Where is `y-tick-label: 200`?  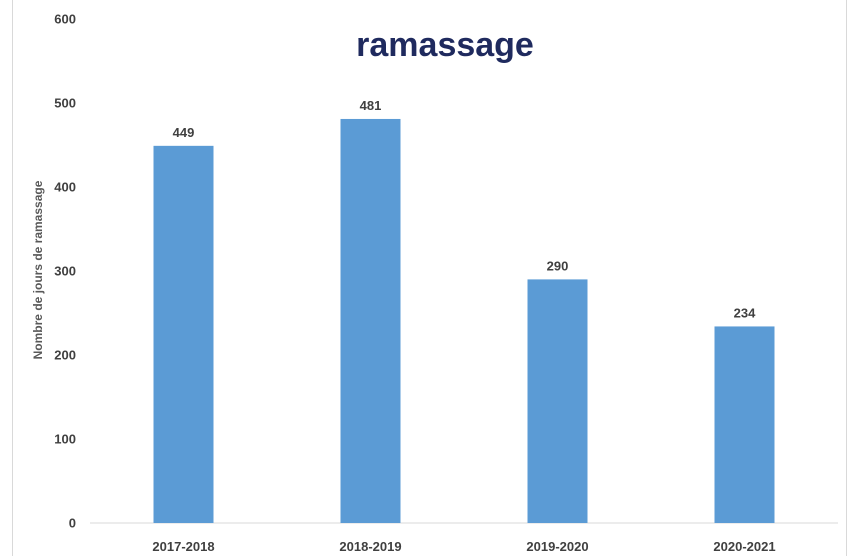
y-tick-label: 200 is located at coordinates (65, 355).